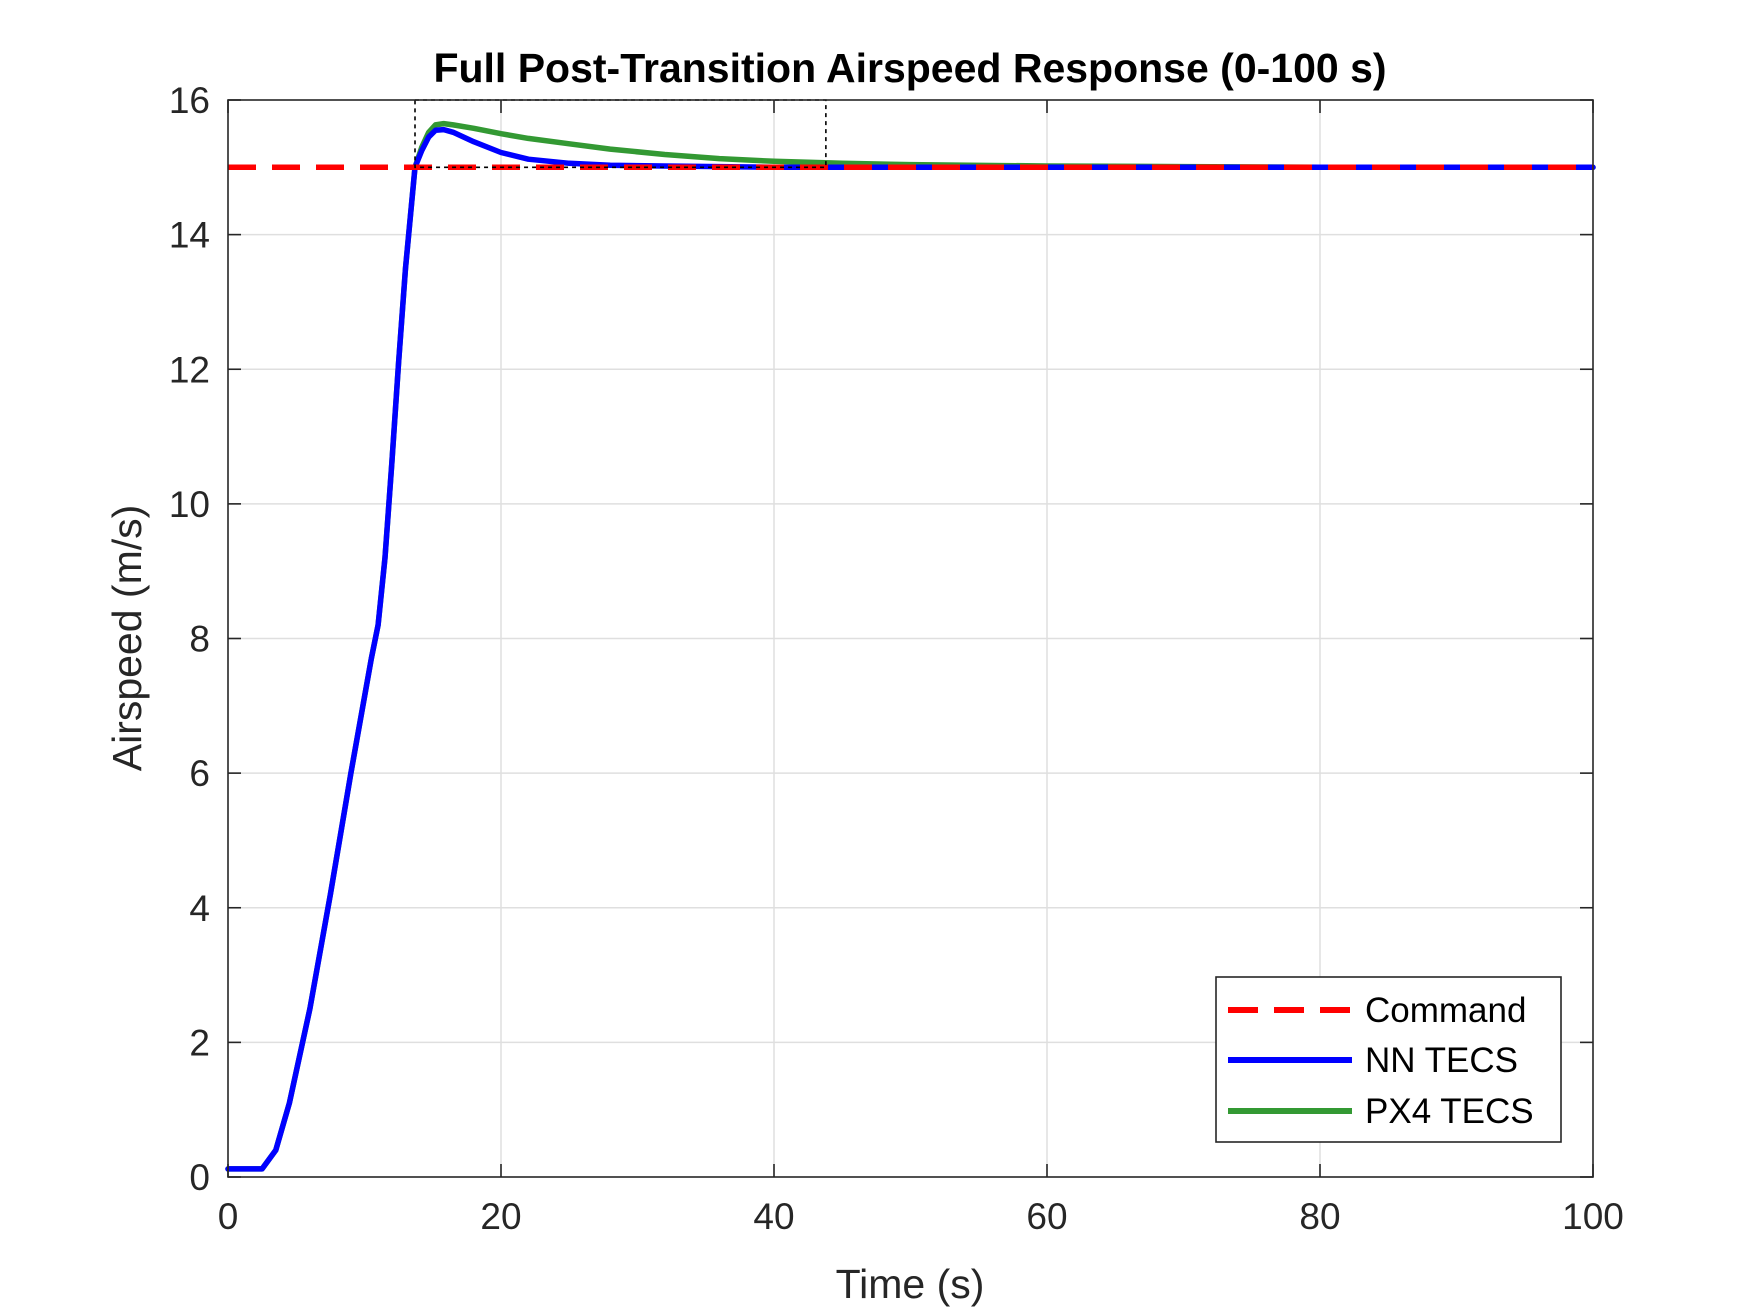  I want to click on y-axis-label: Airspeed (m/s), so click(127, 638).